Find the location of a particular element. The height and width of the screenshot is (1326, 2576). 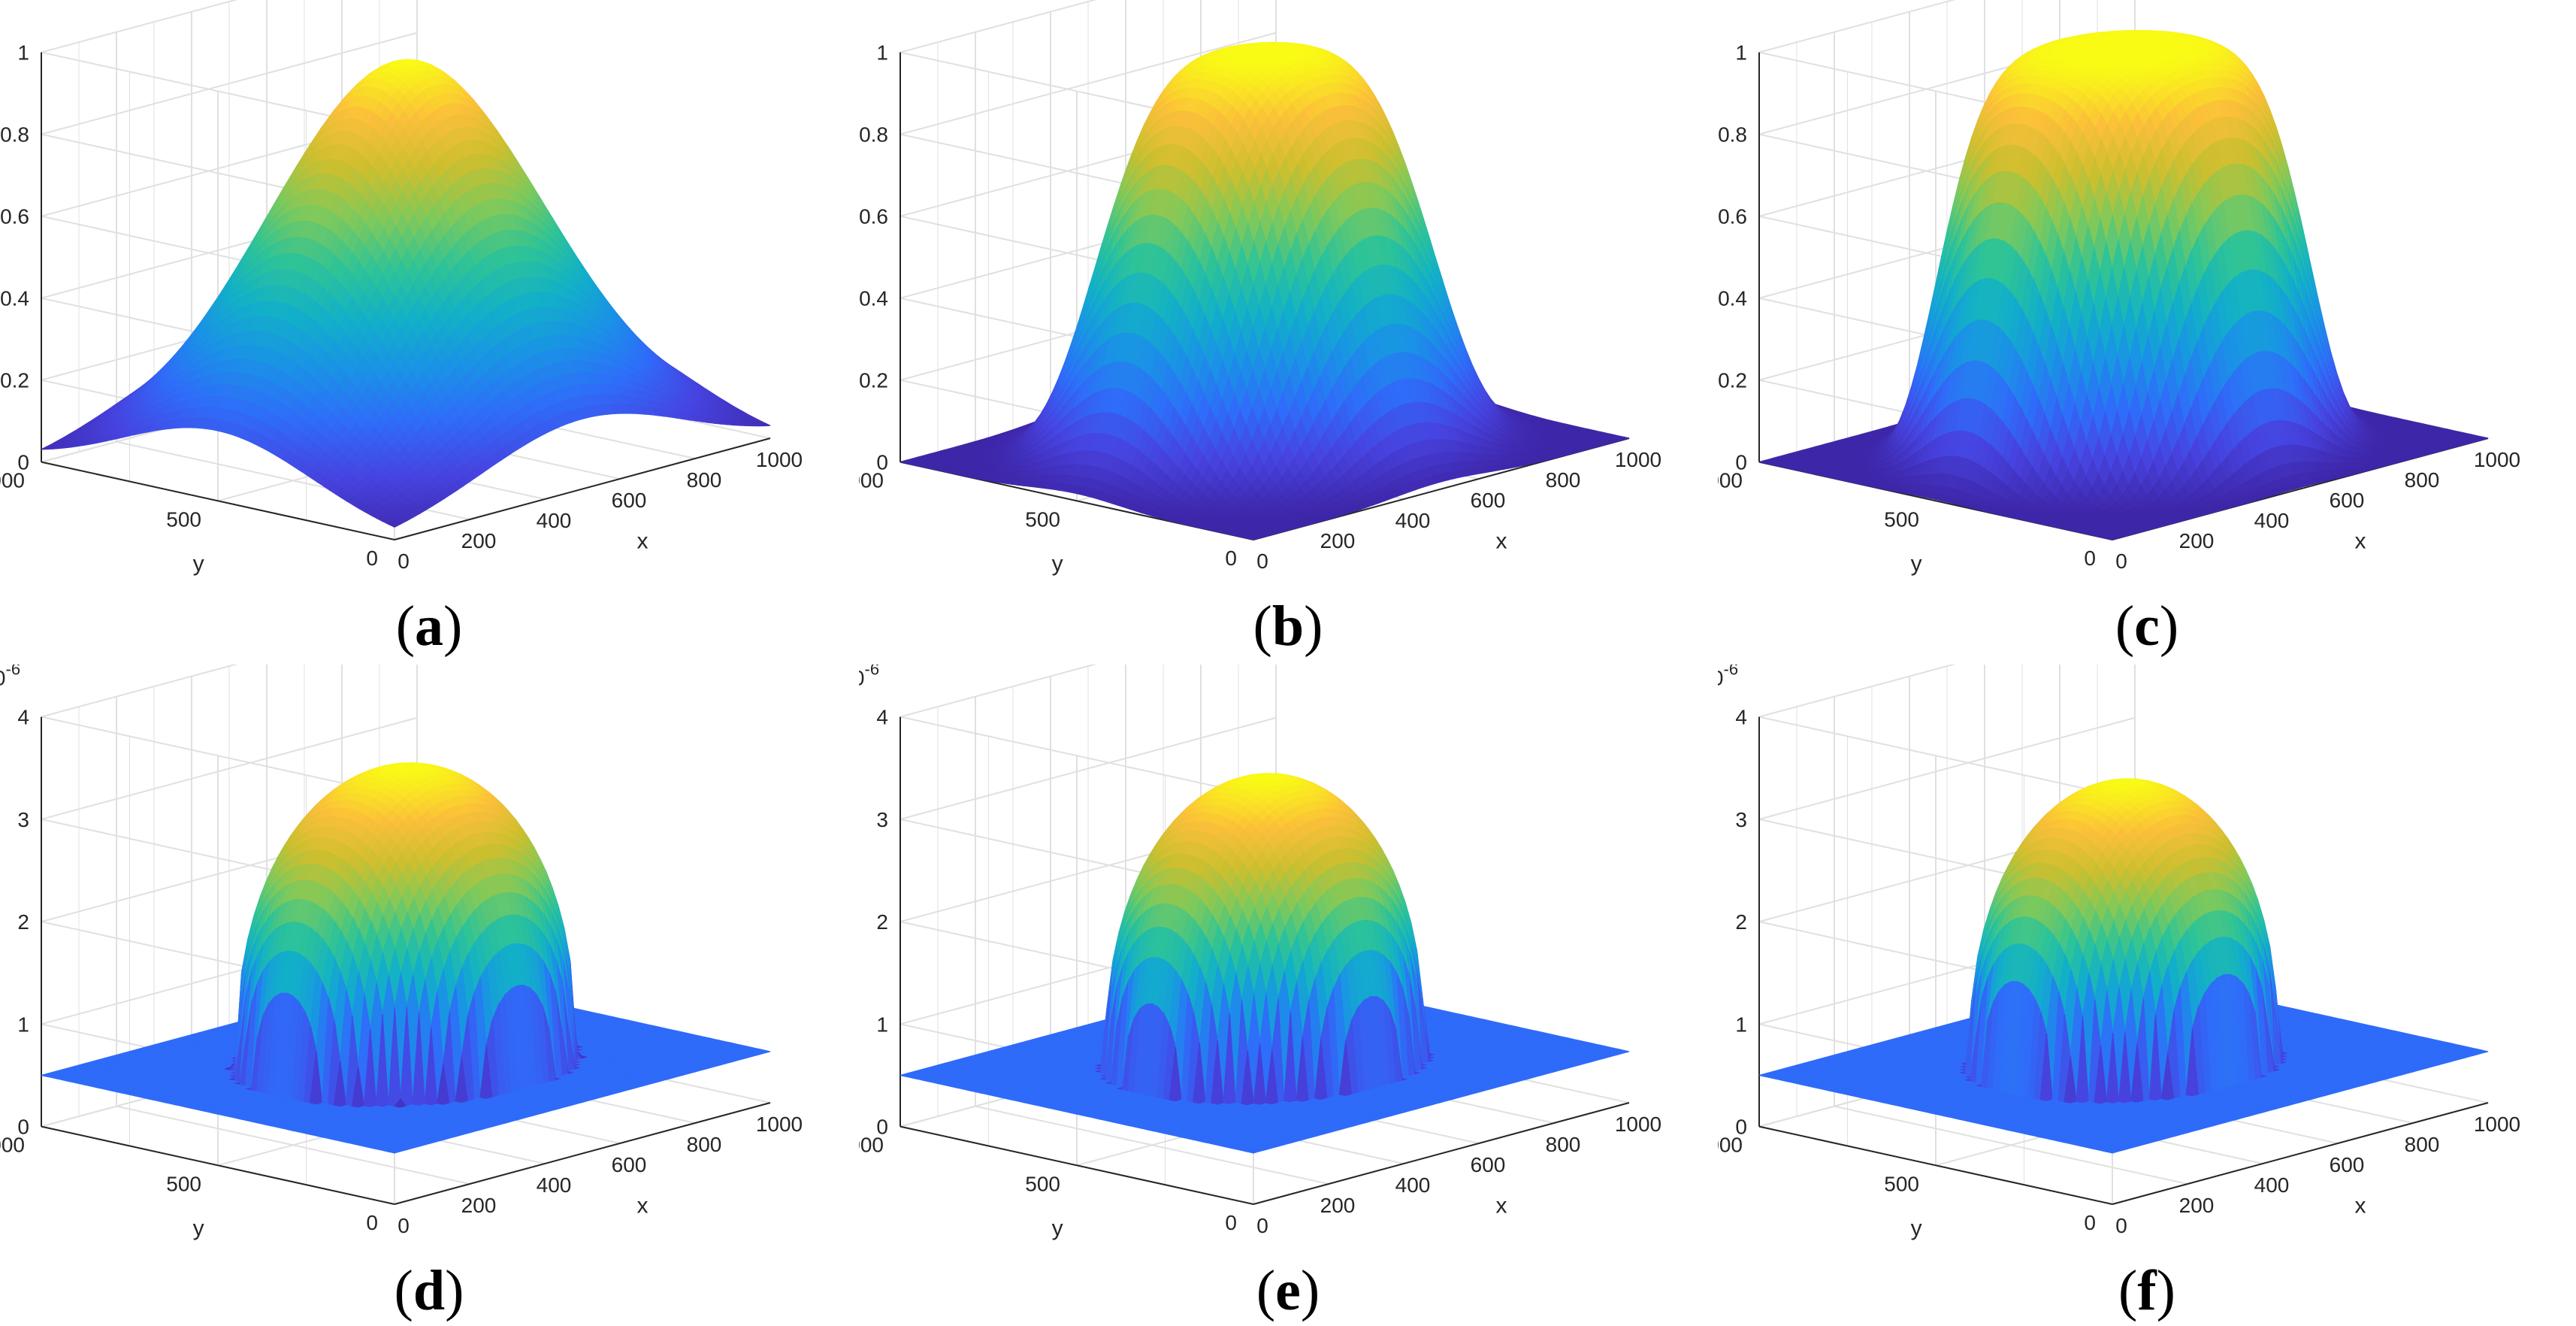

x-tick-label: 400 is located at coordinates (554, 520).